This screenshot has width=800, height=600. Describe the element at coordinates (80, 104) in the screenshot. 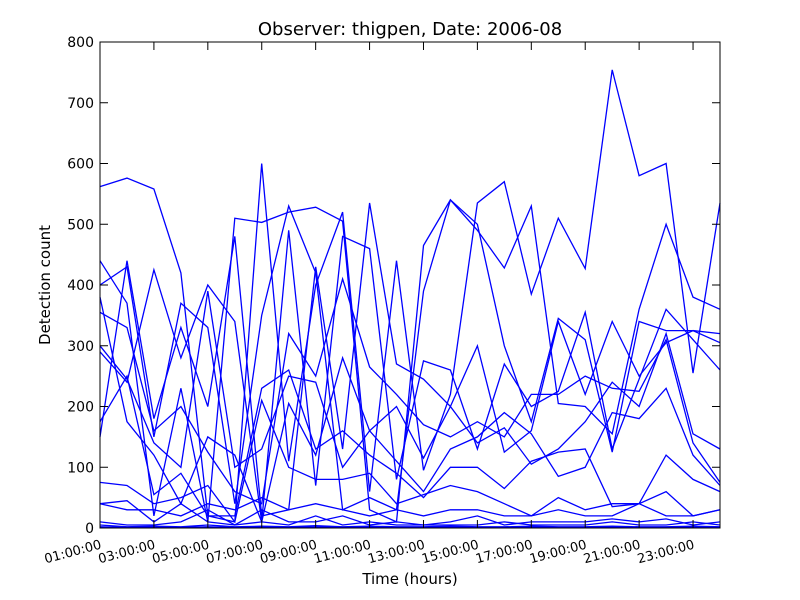

I see `y-tick-label: 700` at that location.